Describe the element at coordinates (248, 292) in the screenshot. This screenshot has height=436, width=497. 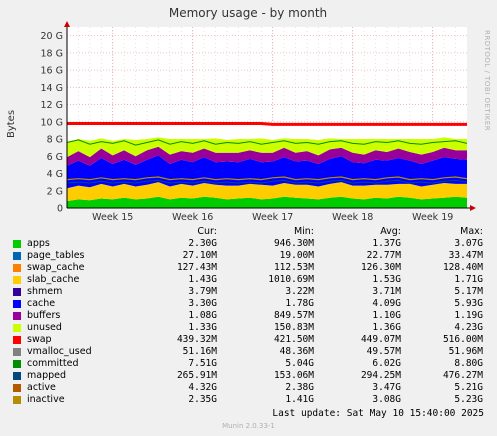
I see `legend-row-shmem: shmem 3.79M 3.22M 3.71M 5.17M` at that location.